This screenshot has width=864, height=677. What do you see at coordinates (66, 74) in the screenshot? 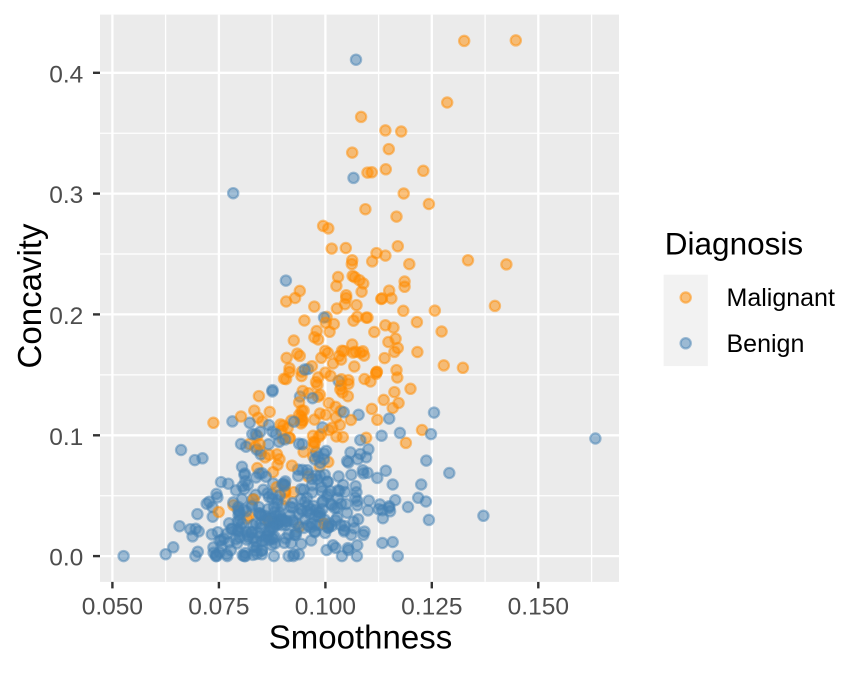
I see `svg-text: 0.4` at bounding box center [66, 74].